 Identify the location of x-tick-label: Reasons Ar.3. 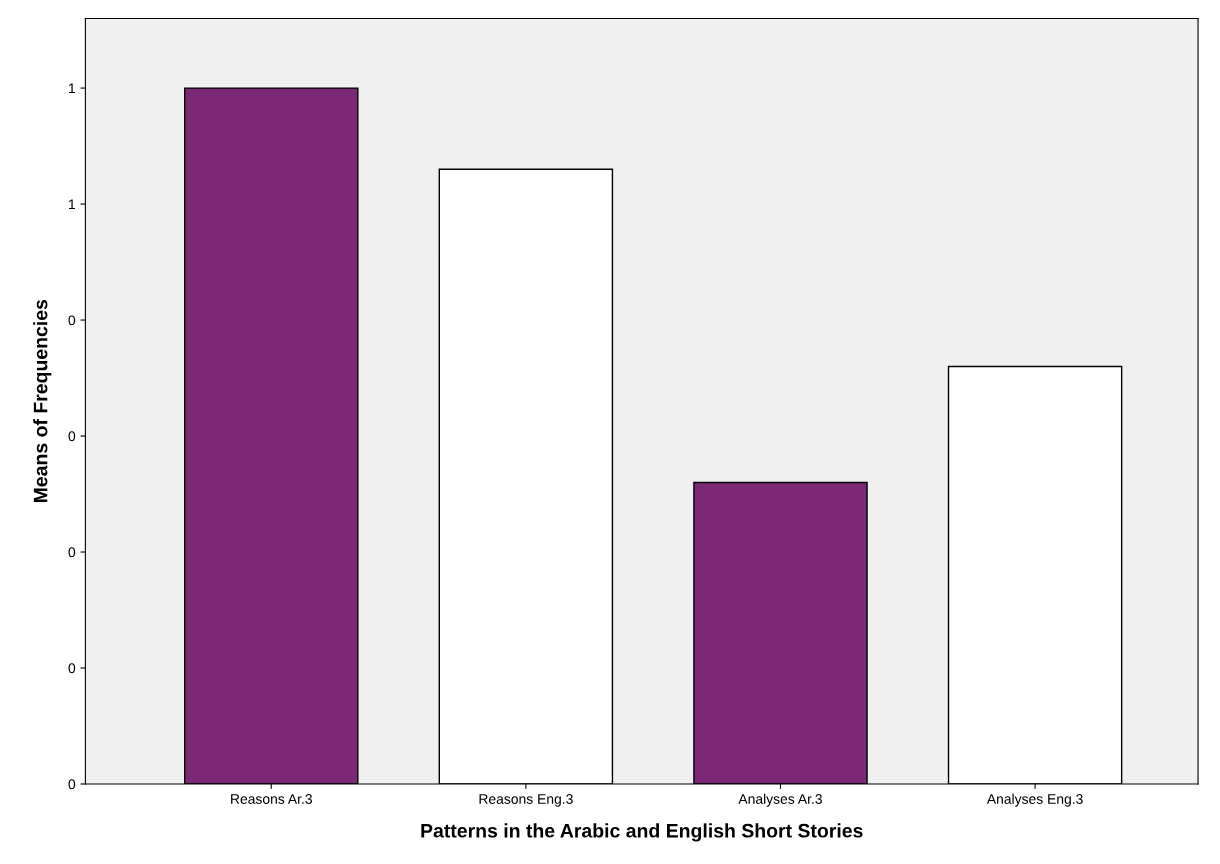
(271, 799).